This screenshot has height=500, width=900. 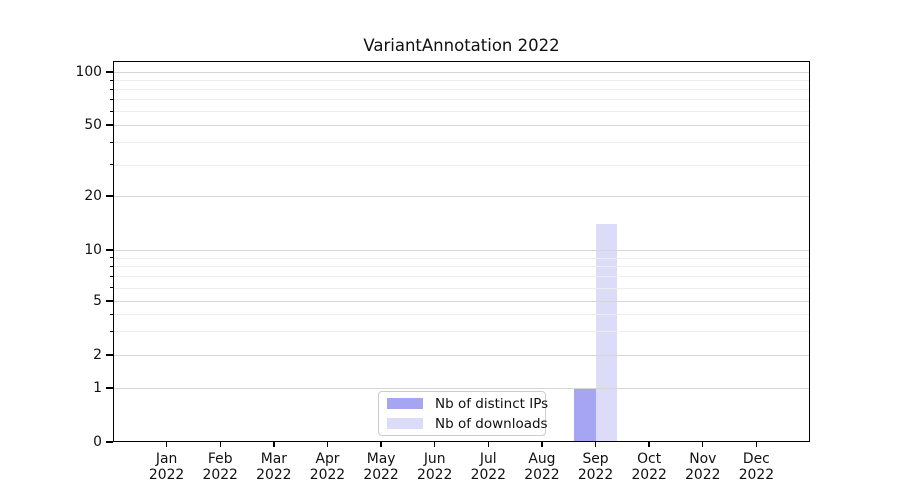 I want to click on legend-entry-downloads: Nb of downloads, so click(x=467, y=424).